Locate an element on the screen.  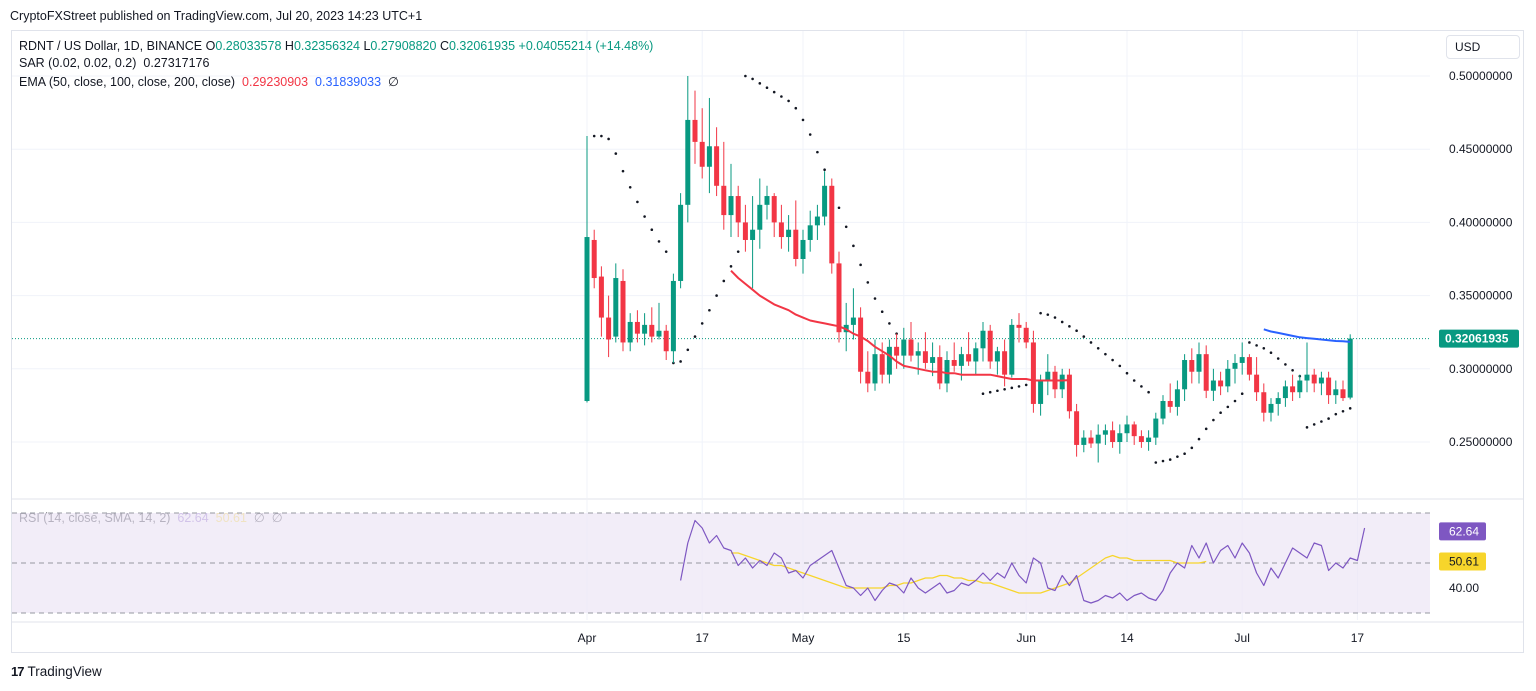
currency-button: USD is located at coordinates (1483, 47).